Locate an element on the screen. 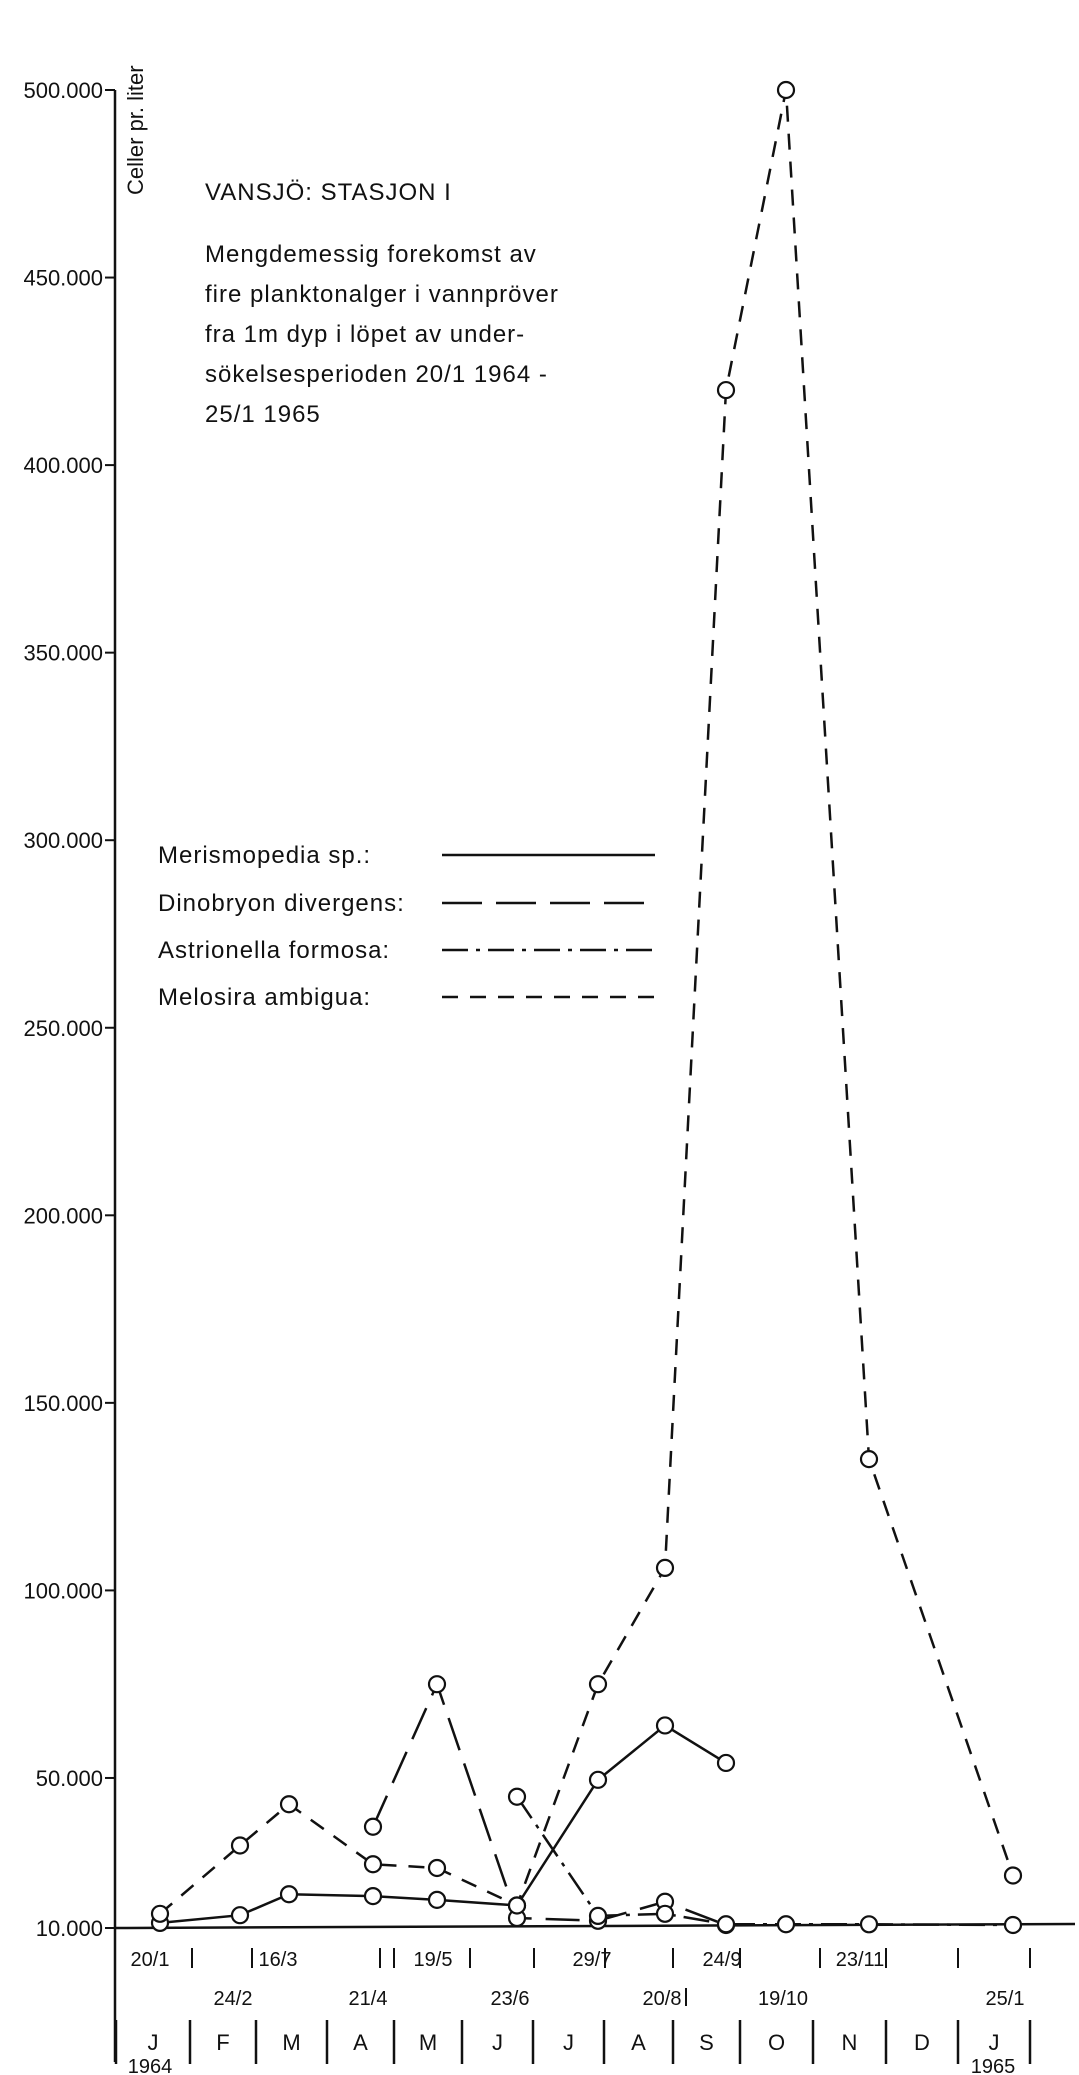 Image resolution: width=1079 pixels, height=2075 pixels. subtitle-line: sökelsesperioden 20/1 1964 - is located at coordinates (376, 374).